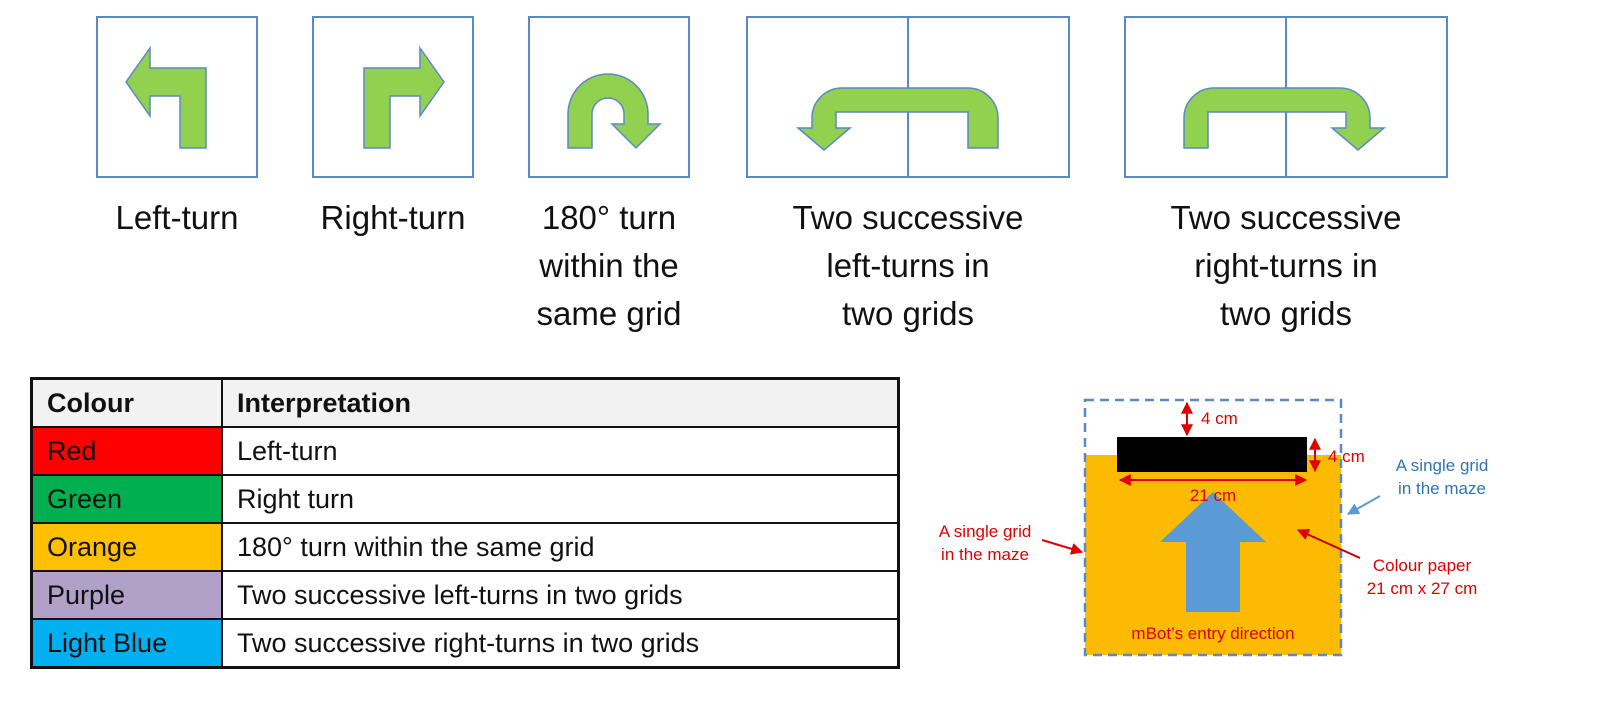 This screenshot has height=716, width=1600. Describe the element at coordinates (126, 451) in the screenshot. I see `colour-cell-red: Red` at that location.